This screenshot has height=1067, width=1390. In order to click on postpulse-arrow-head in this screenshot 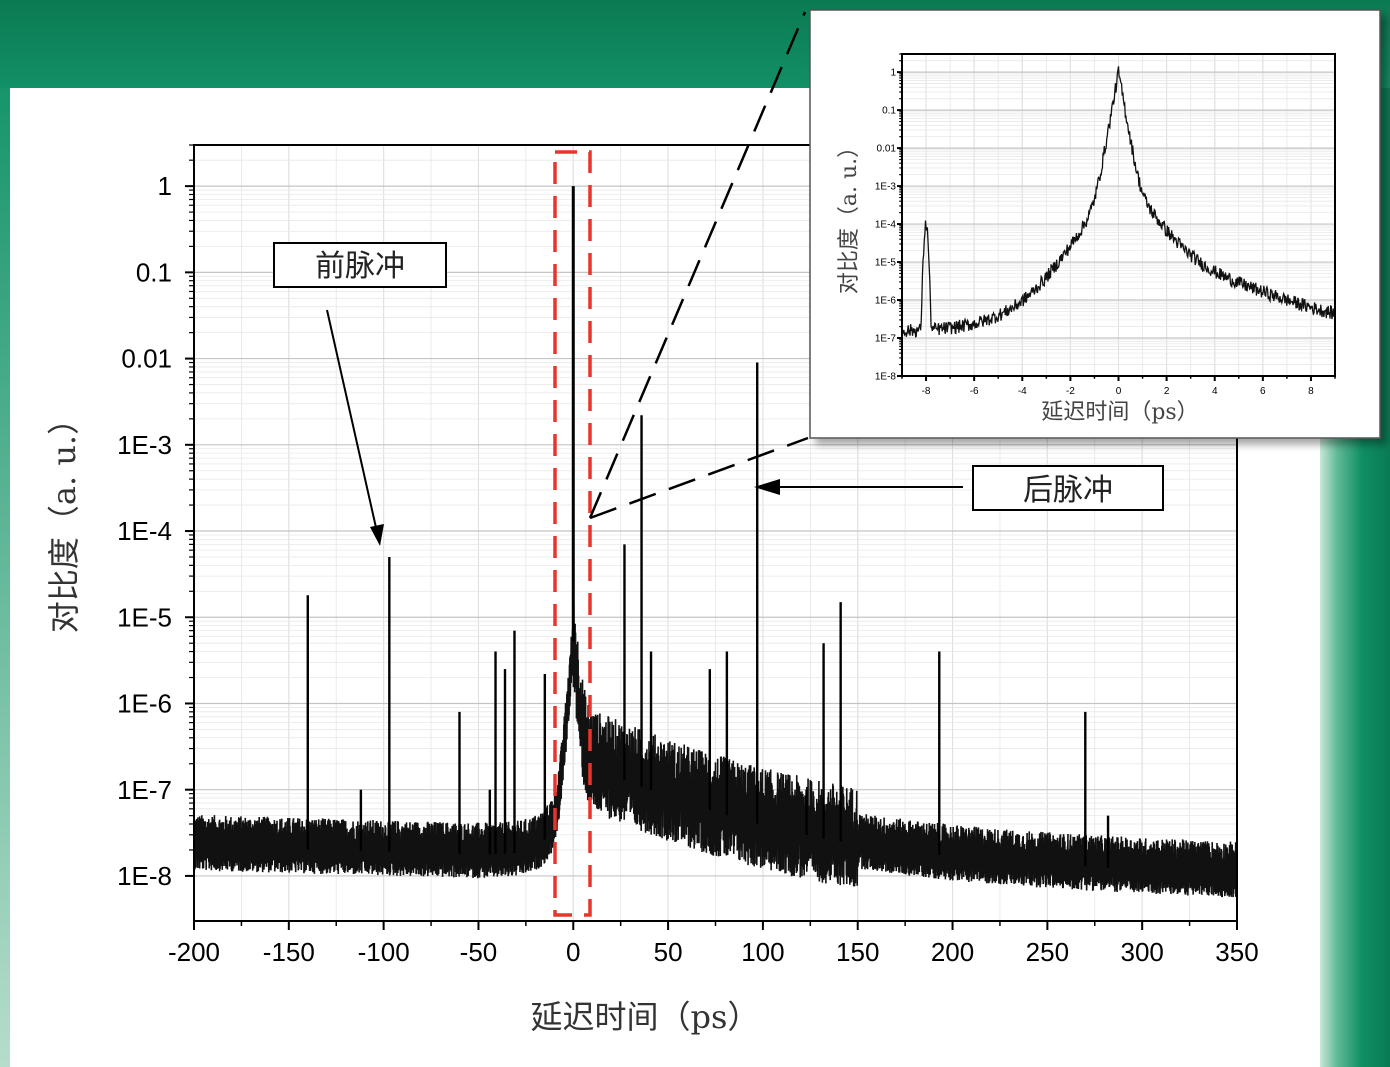, I will do `click(767, 487)`.